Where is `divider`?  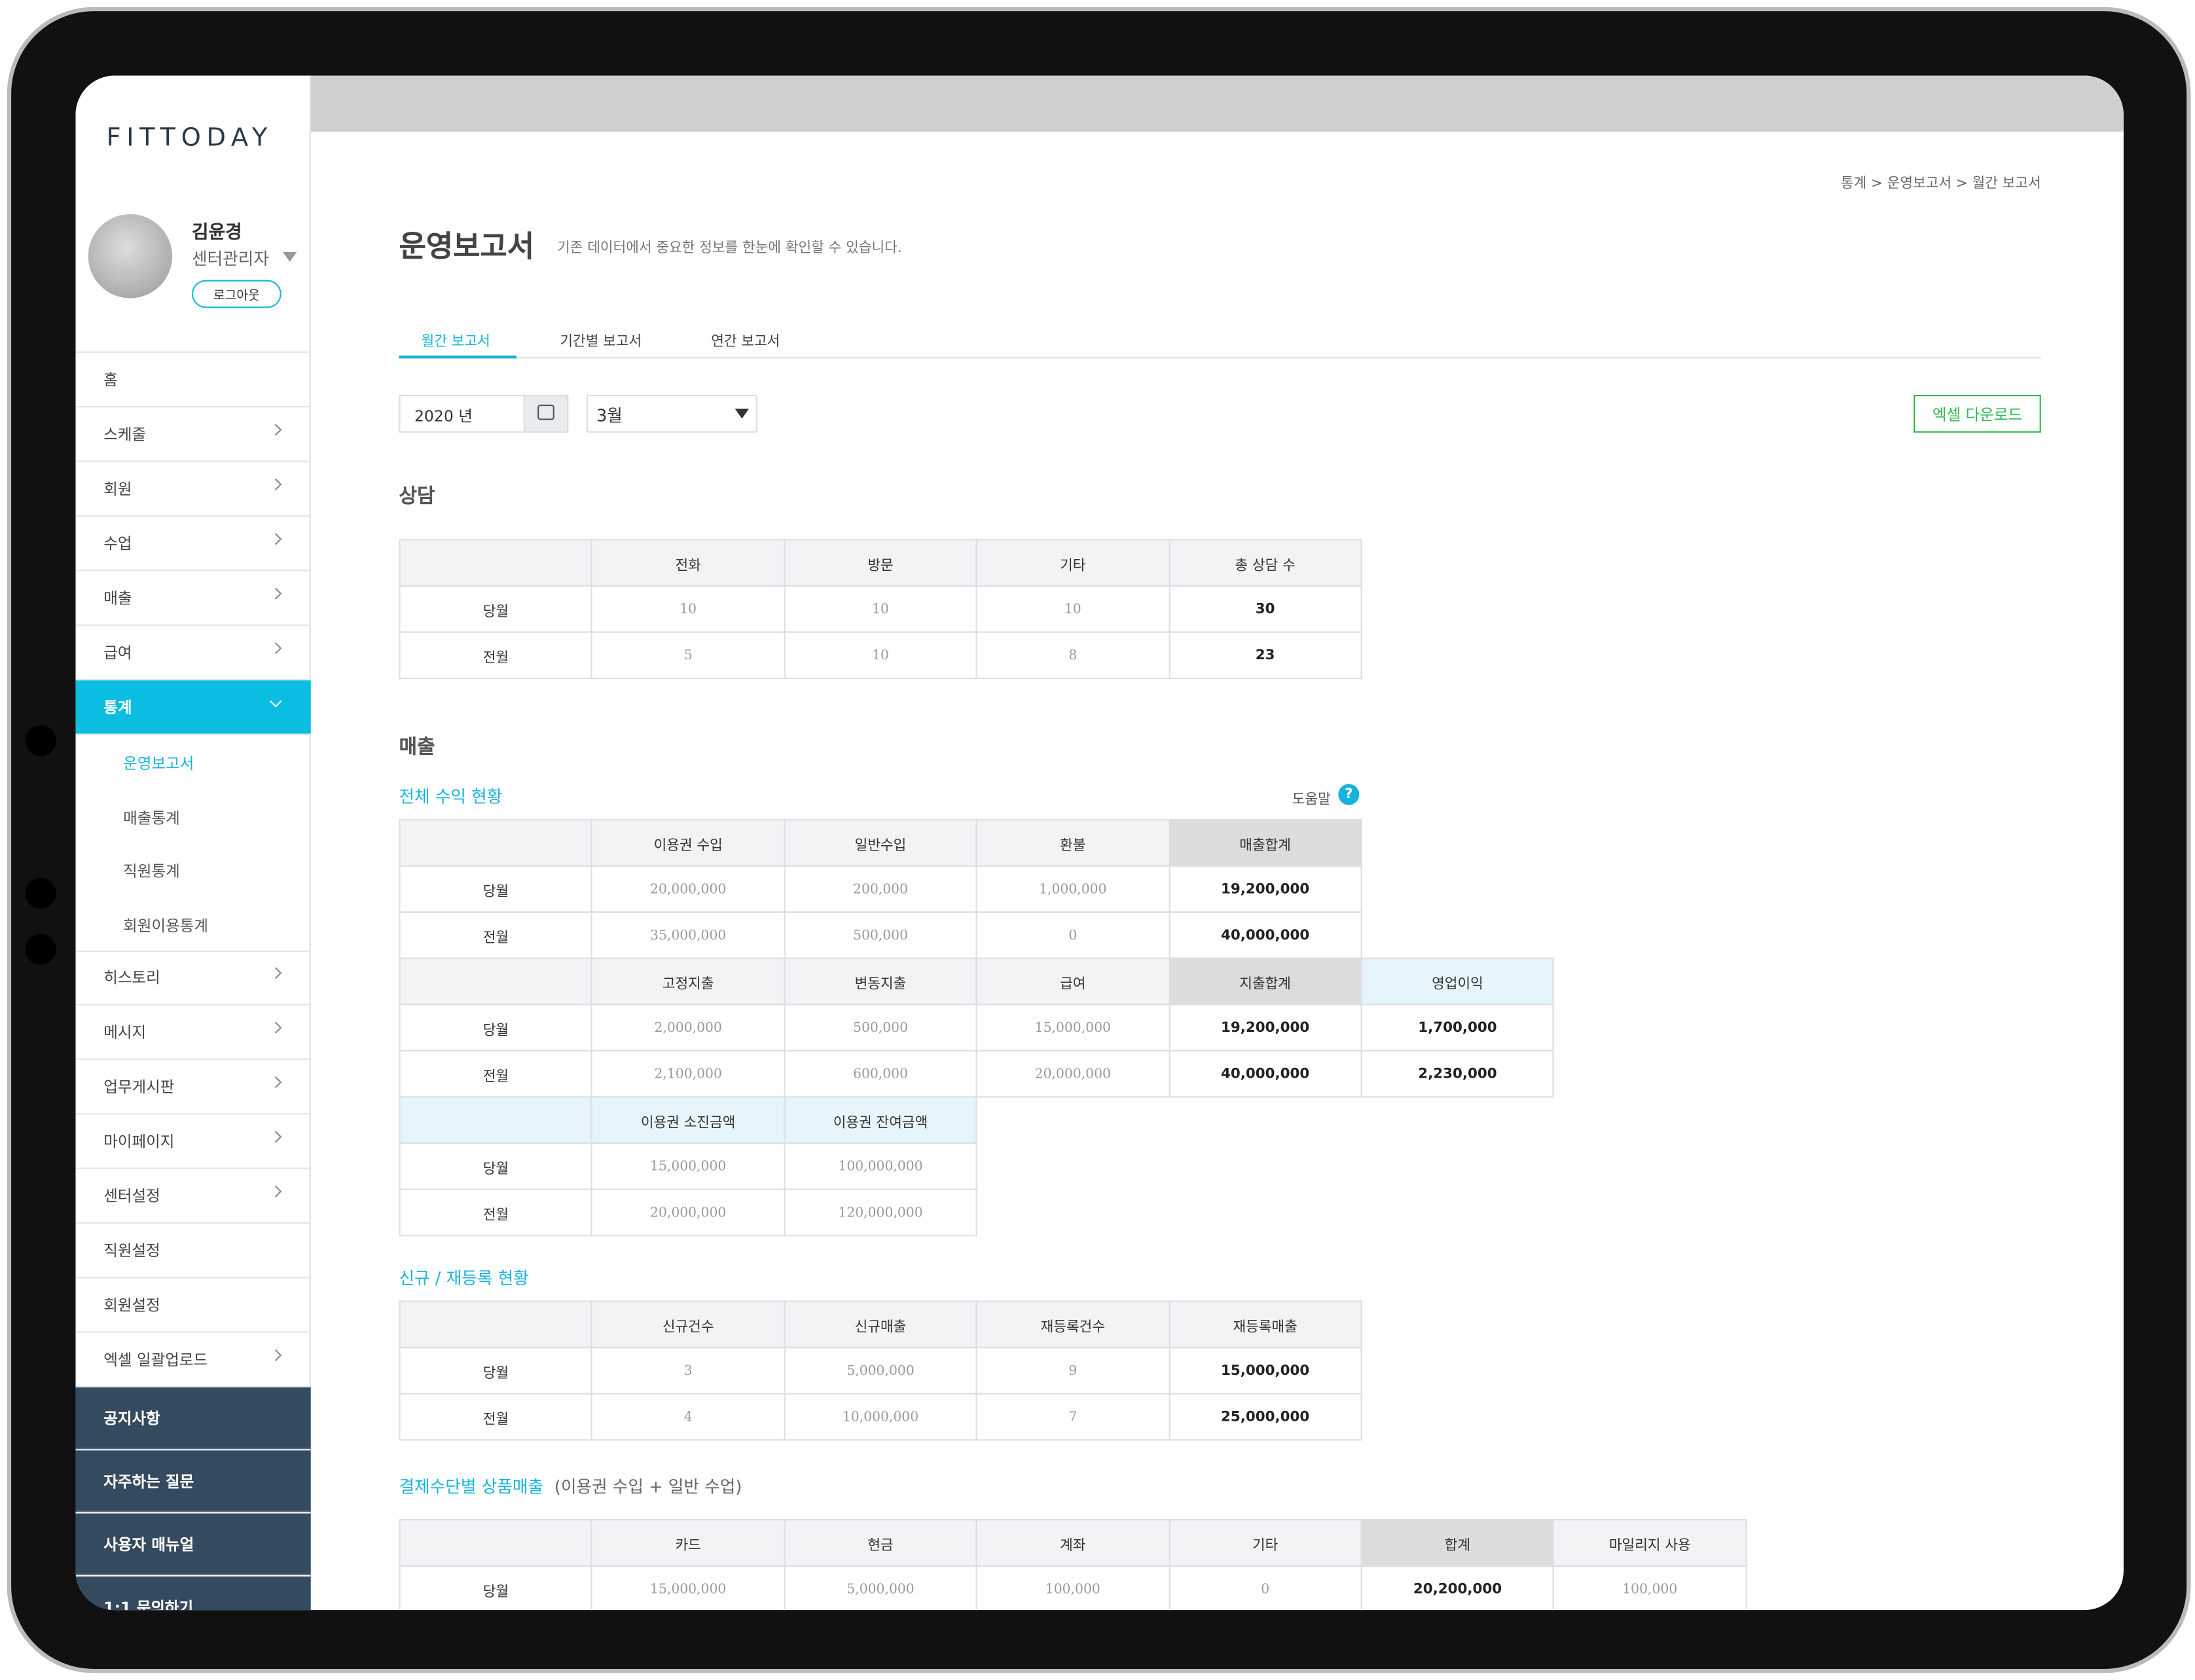 divider is located at coordinates (193, 352).